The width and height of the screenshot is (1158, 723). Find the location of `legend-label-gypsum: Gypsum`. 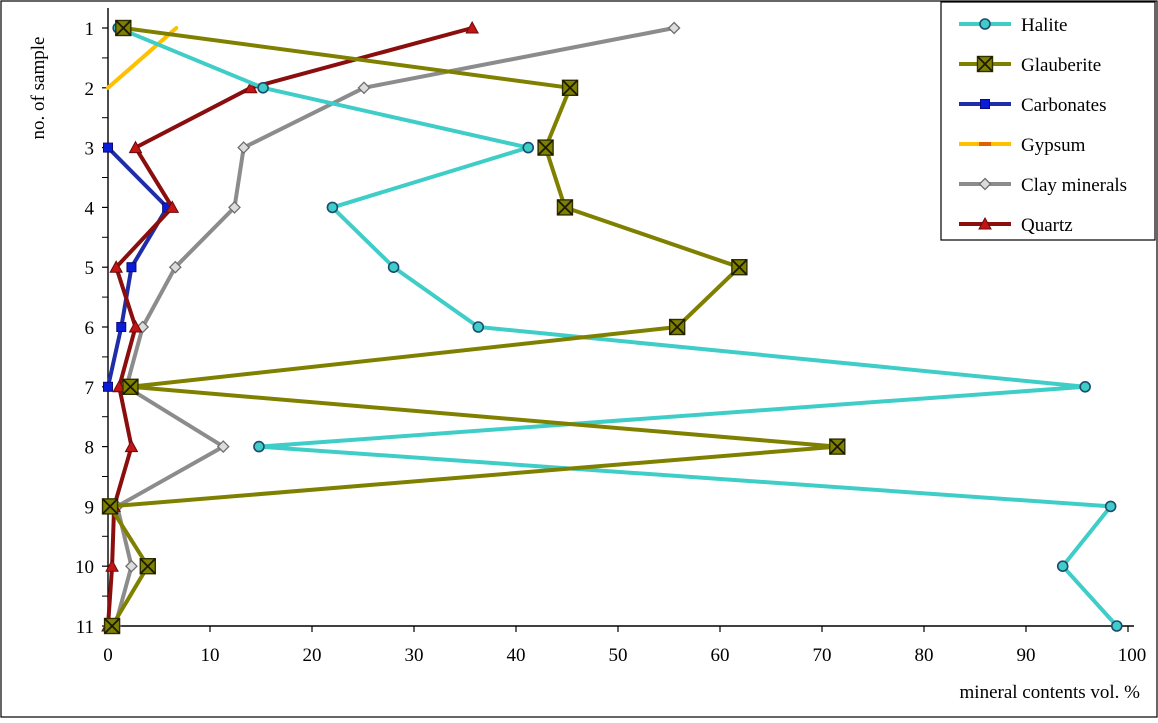

legend-label-gypsum: Gypsum is located at coordinates (1053, 145).